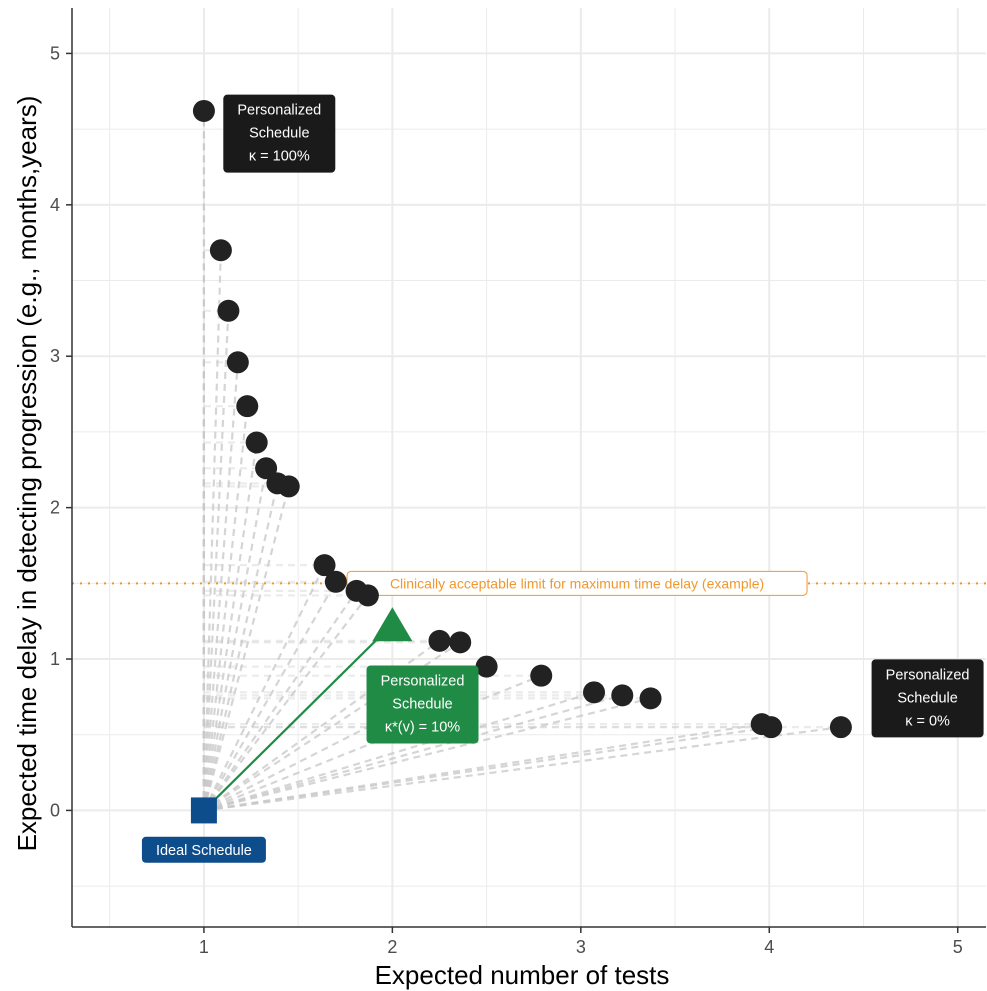  I want to click on y-tick-label: 0, so click(55, 810).